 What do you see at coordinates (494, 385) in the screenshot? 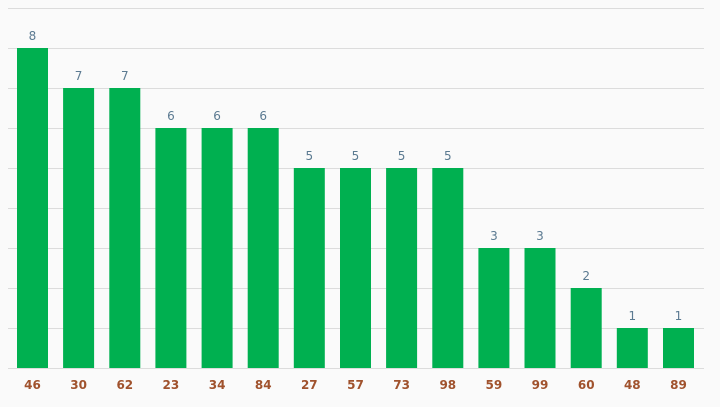
I see `x-tick-label-59: 59` at bounding box center [494, 385].